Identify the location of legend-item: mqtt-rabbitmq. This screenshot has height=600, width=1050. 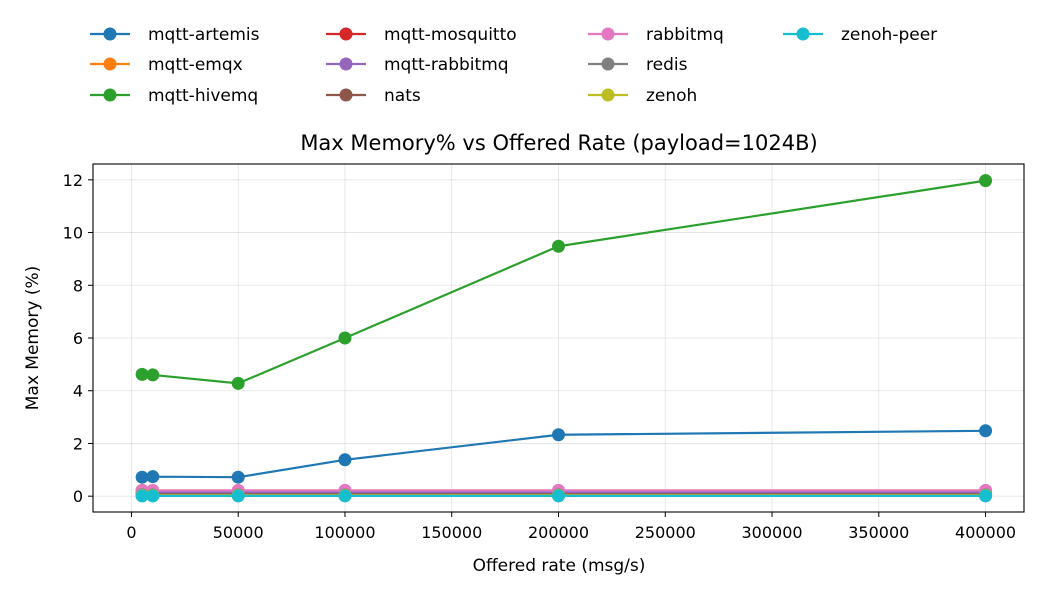
(417, 65).